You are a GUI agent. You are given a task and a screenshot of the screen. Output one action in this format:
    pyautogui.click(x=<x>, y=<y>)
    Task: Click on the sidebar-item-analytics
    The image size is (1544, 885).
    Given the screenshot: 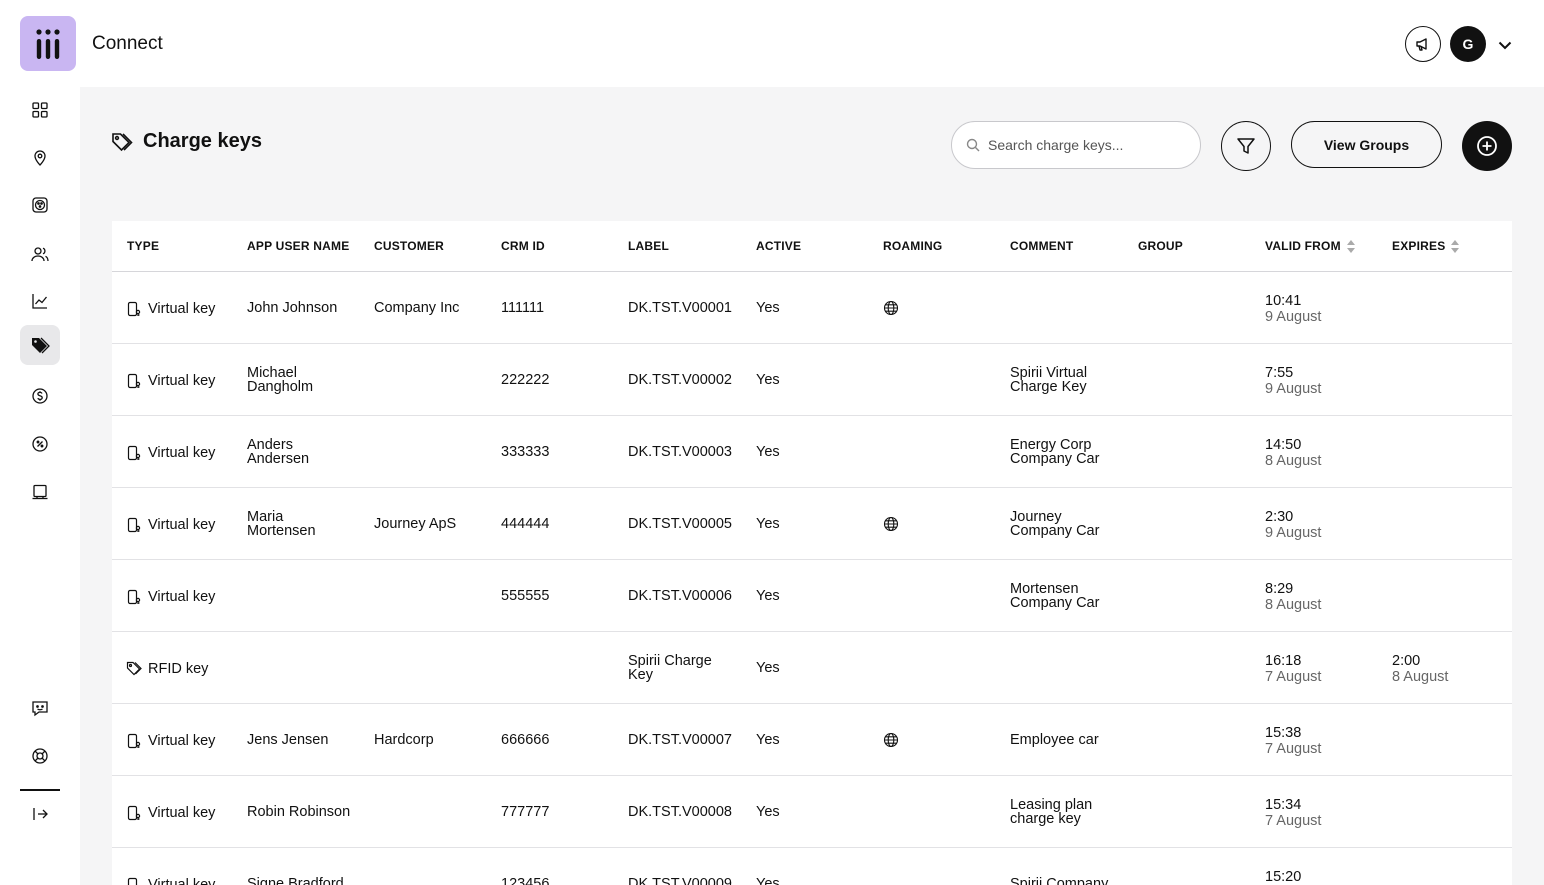 What is the action you would take?
    pyautogui.click(x=40, y=301)
    